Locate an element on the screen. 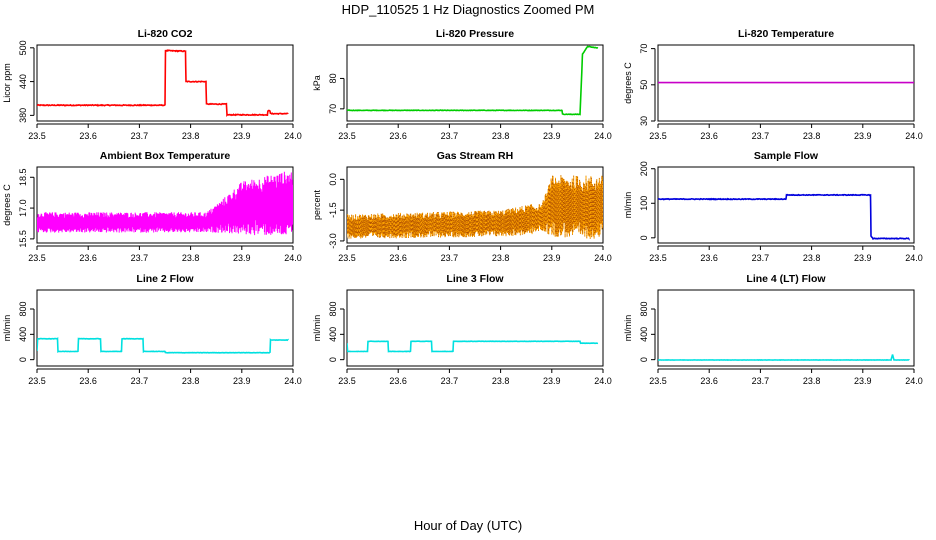 This screenshot has width=936, height=540. panel-title: Line 3 Flow is located at coordinates (475, 279).